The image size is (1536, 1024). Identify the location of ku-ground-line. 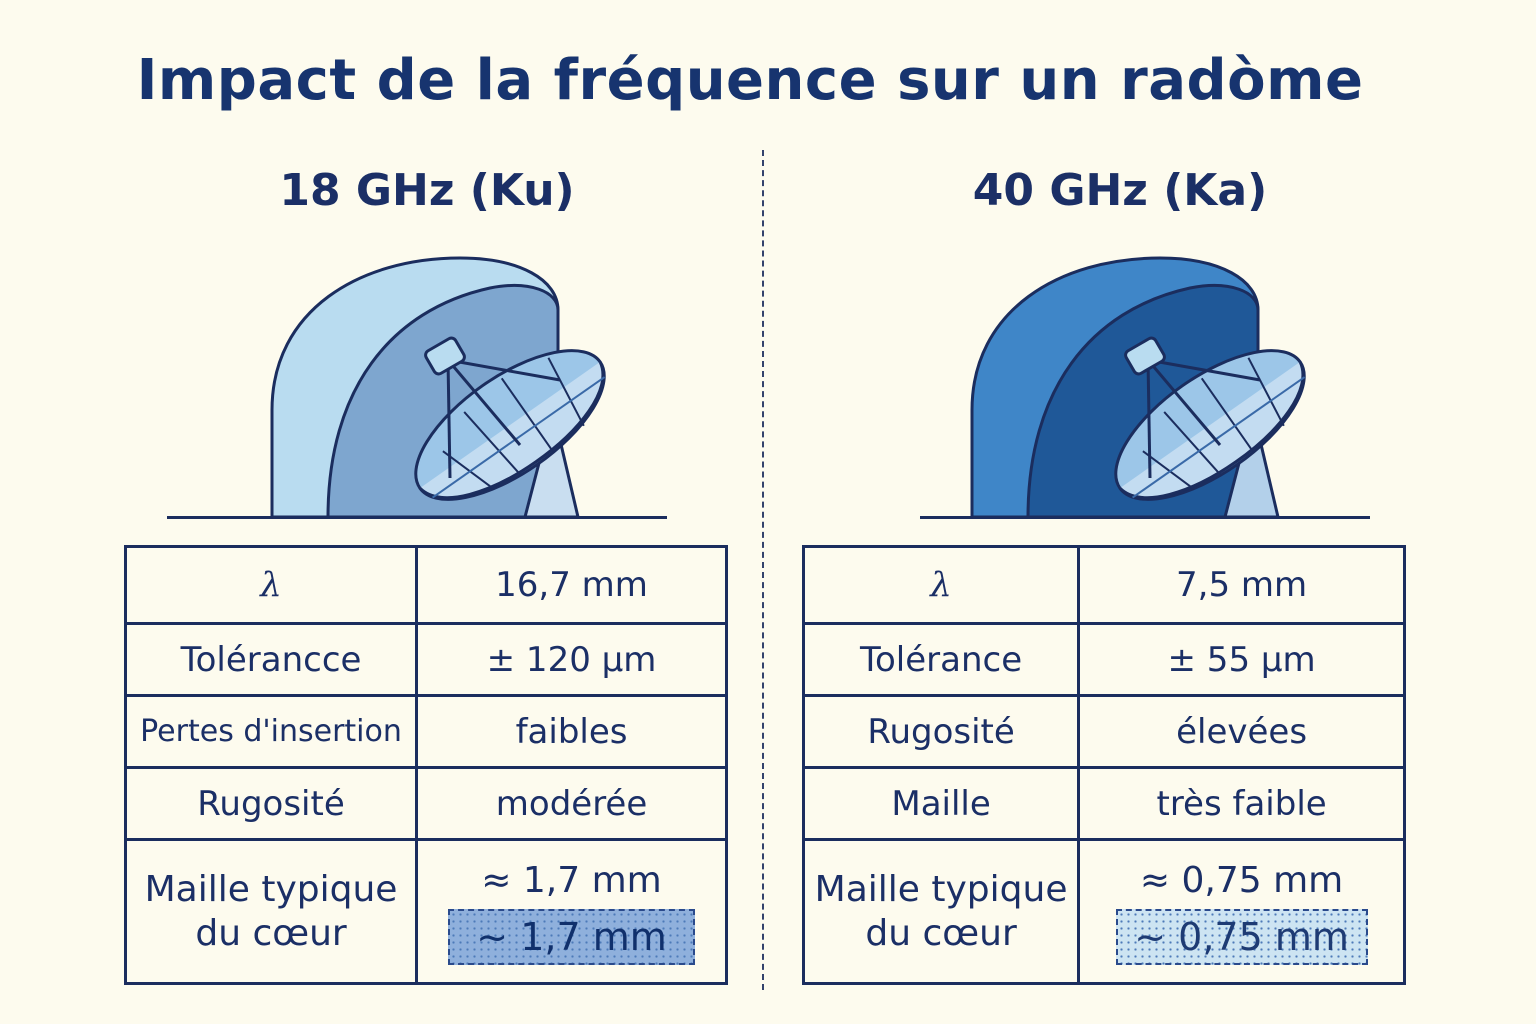
(417, 517).